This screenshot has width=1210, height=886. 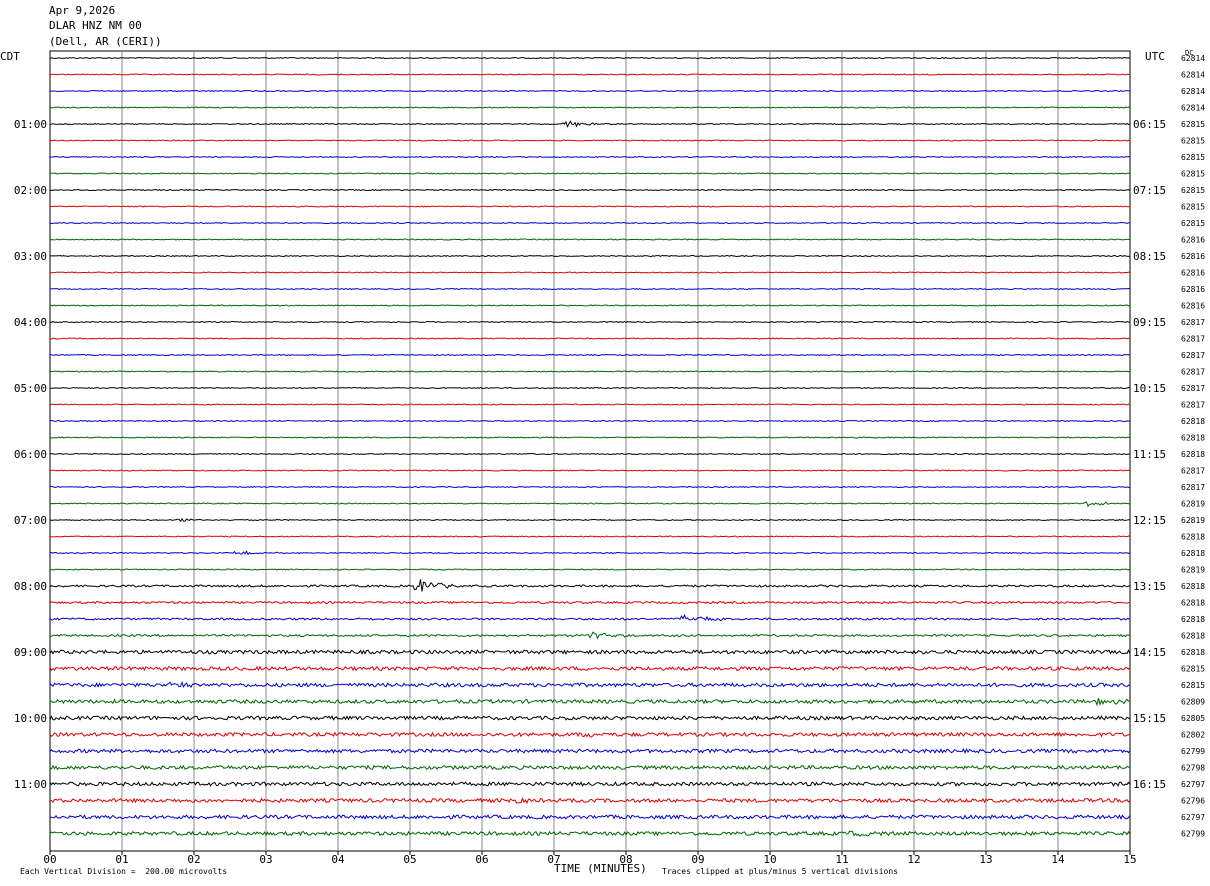 I want to click on left-hour-label: 02:00, so click(x=30, y=190).